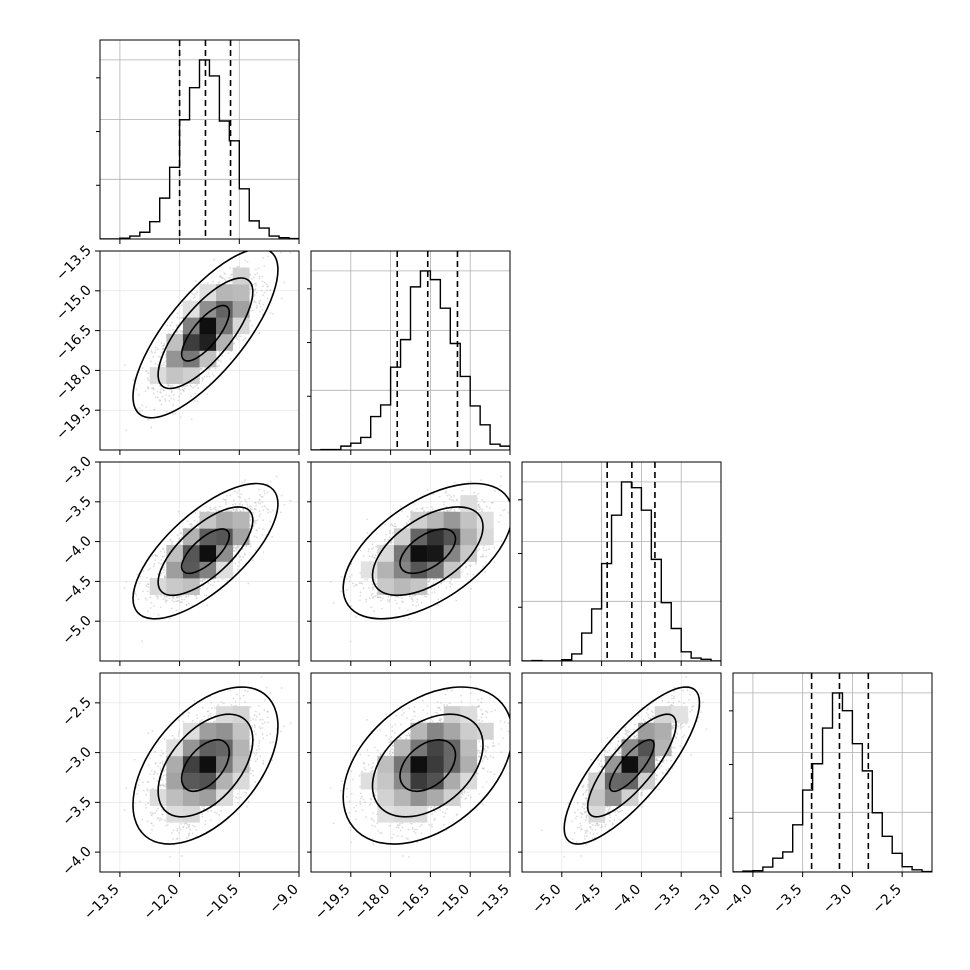 The image size is (970, 970). Describe the element at coordinates (176, 349) in the screenshot. I see `corr-panel-1-0: −19.5−18.0−16.5−15.0−13.5` at that location.